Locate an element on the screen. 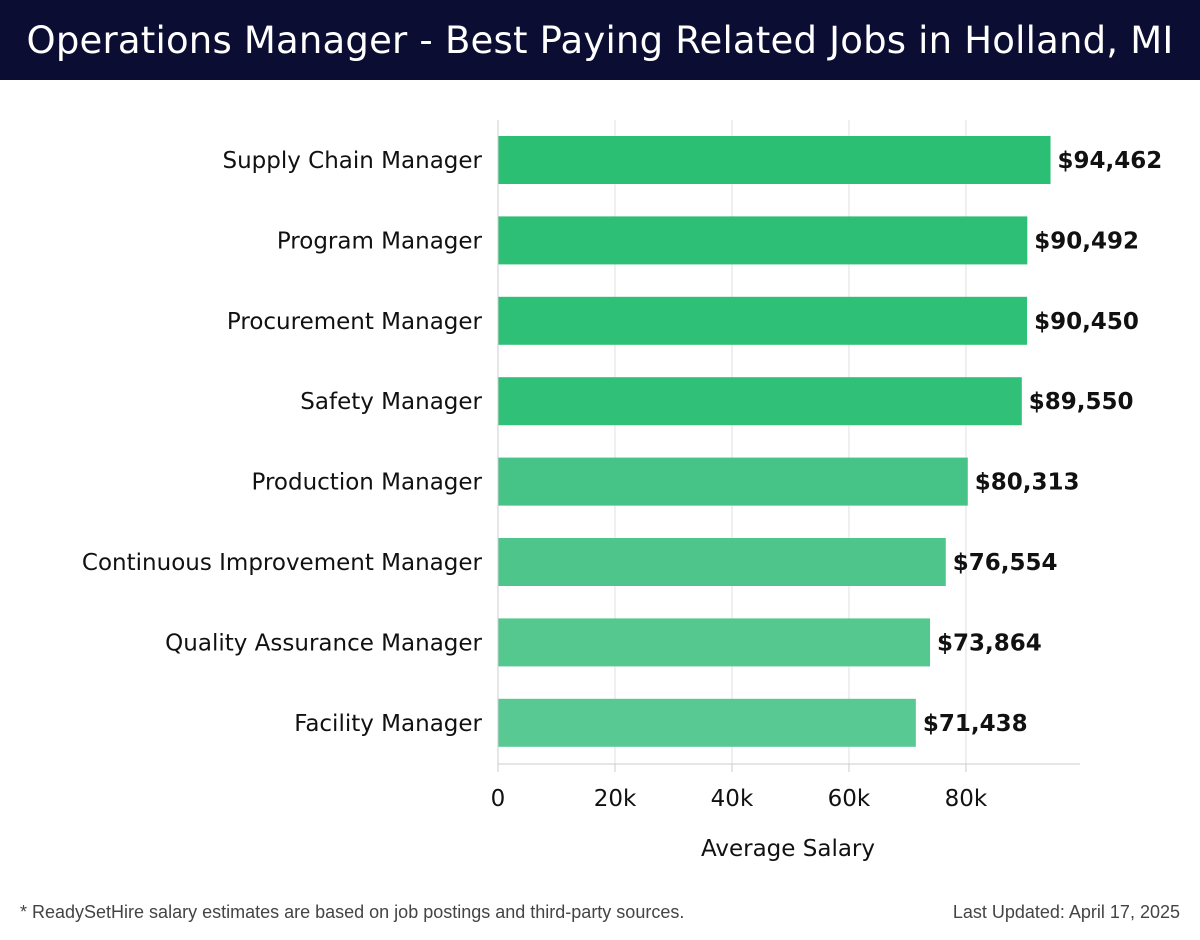  x-axis-label: Average Salary is located at coordinates (788, 849).